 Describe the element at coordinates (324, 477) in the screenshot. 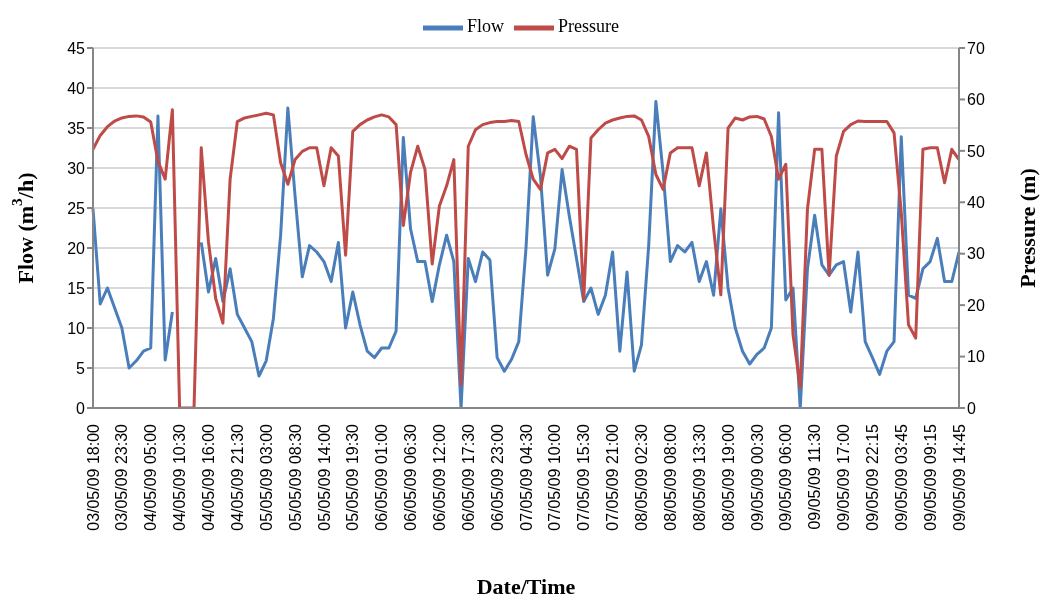

I see `x-tick-label: 05/05/09 14:00` at that location.